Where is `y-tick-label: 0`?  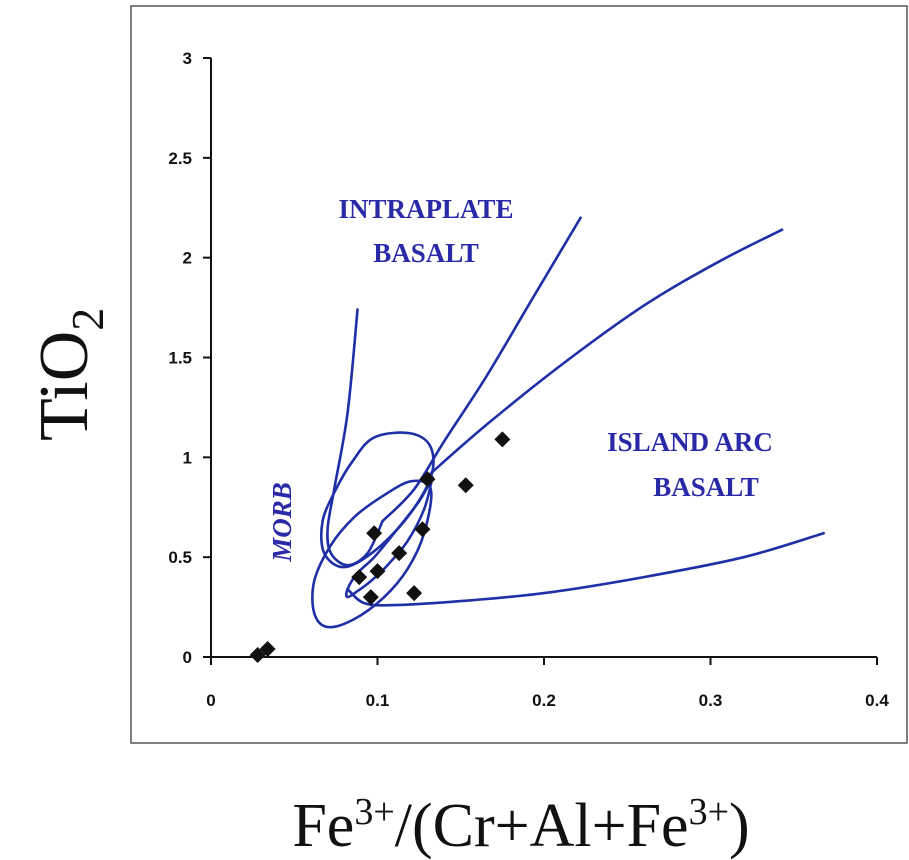
y-tick-label: 0 is located at coordinates (187, 657).